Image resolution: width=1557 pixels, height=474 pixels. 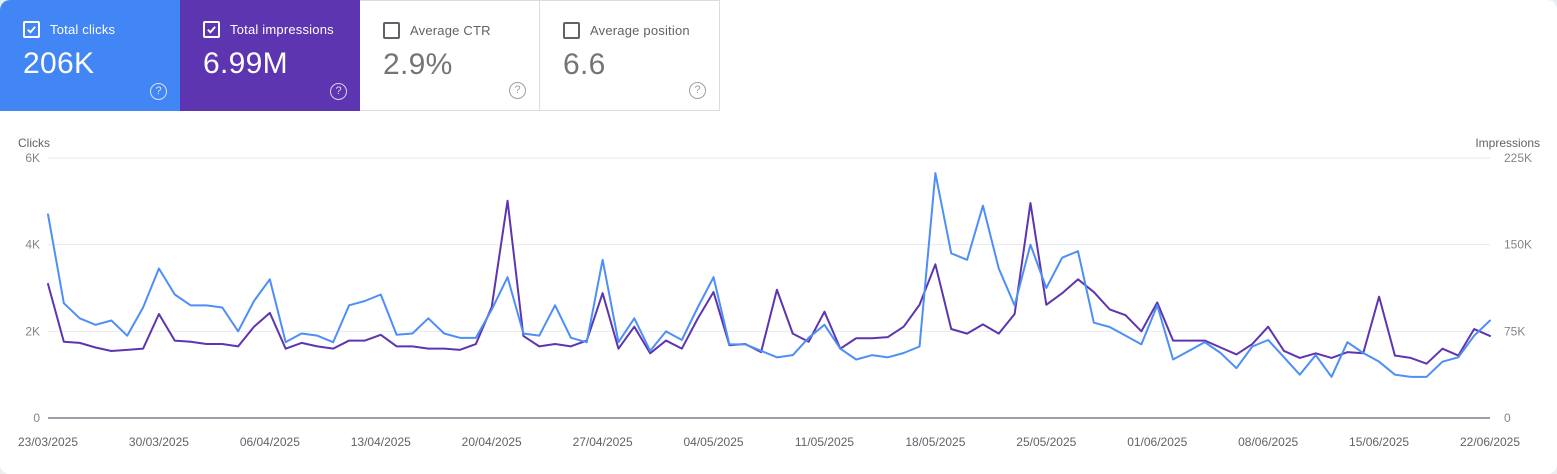 I want to click on metric-card-label: Average position, so click(x=640, y=30).